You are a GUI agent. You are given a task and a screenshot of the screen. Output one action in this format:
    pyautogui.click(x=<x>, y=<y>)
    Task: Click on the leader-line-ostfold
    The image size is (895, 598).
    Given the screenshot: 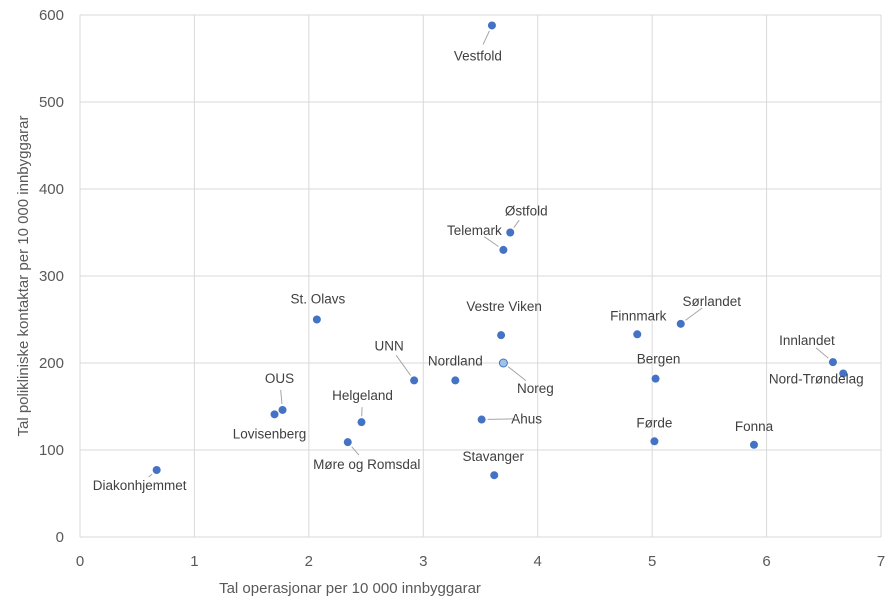 What is the action you would take?
    pyautogui.click(x=516, y=223)
    